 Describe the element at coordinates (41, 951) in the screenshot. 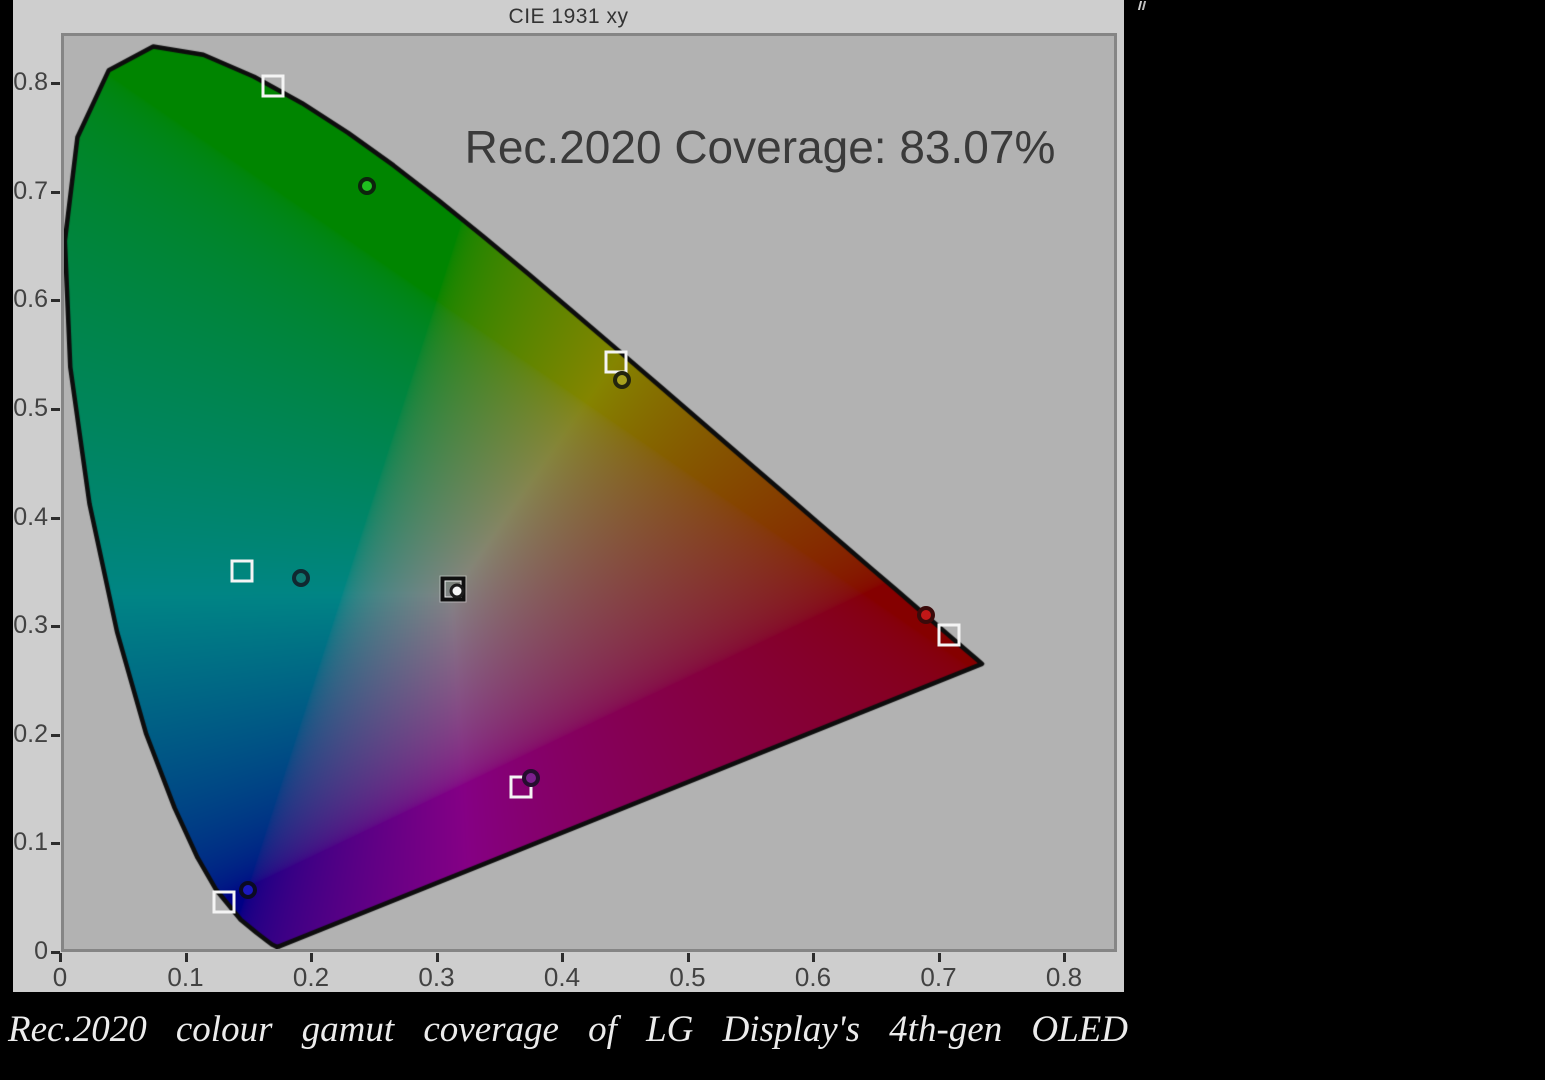

I see `y-tick-label: 0` at that location.